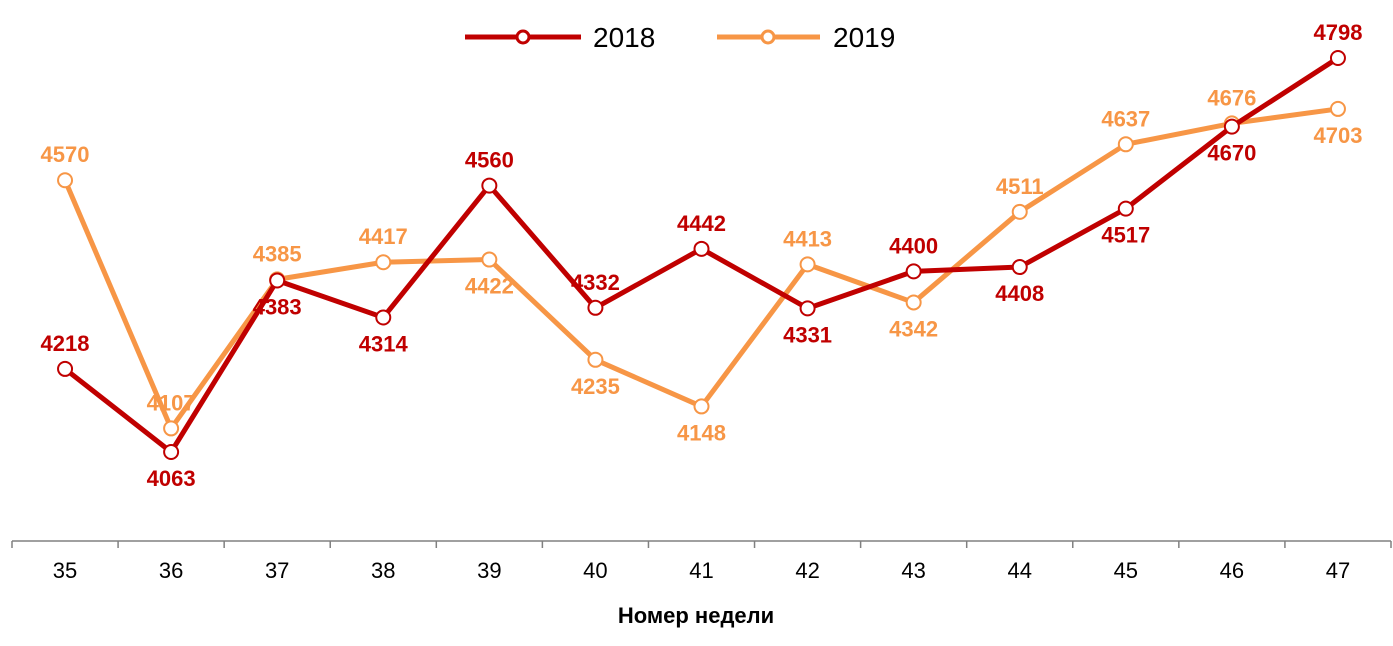 This screenshot has width=1393, height=646. I want to click on legend-label-2019: 2019, so click(864, 37).